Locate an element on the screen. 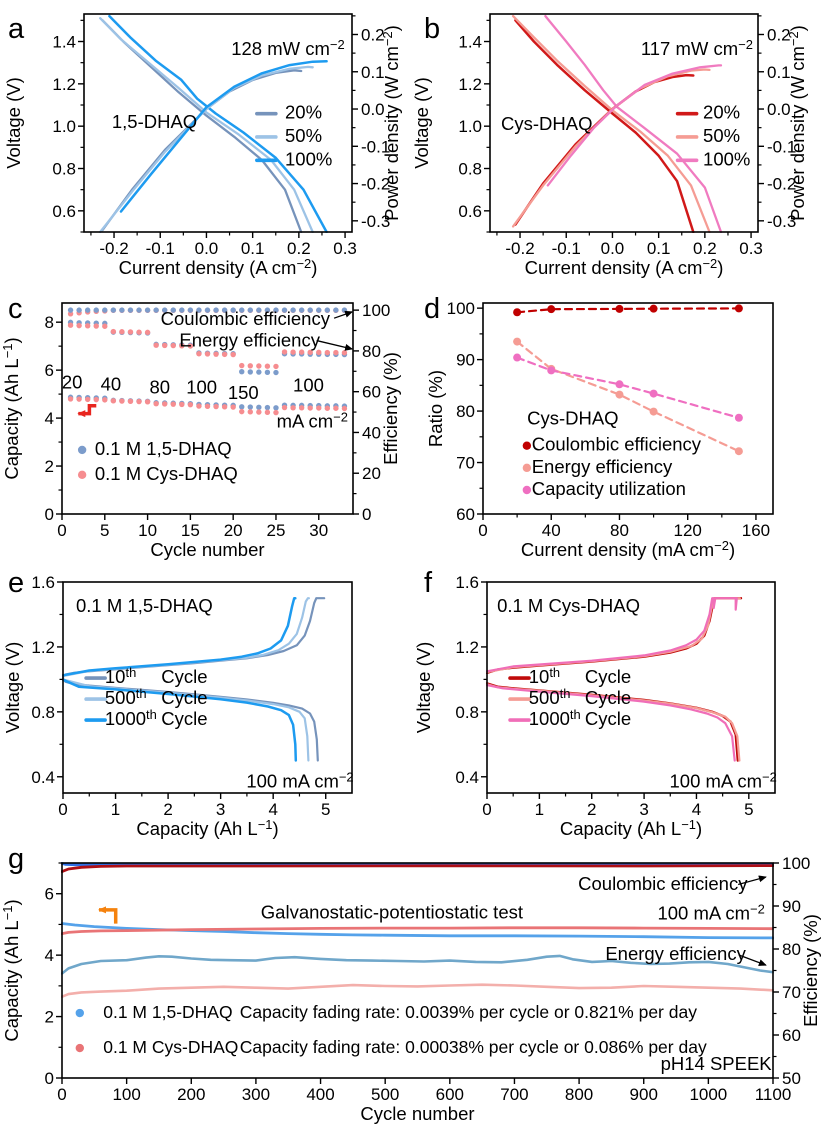 Image resolution: width=830 pixels, height=1124 pixels. panel-label-e: e is located at coordinates (16, 583).